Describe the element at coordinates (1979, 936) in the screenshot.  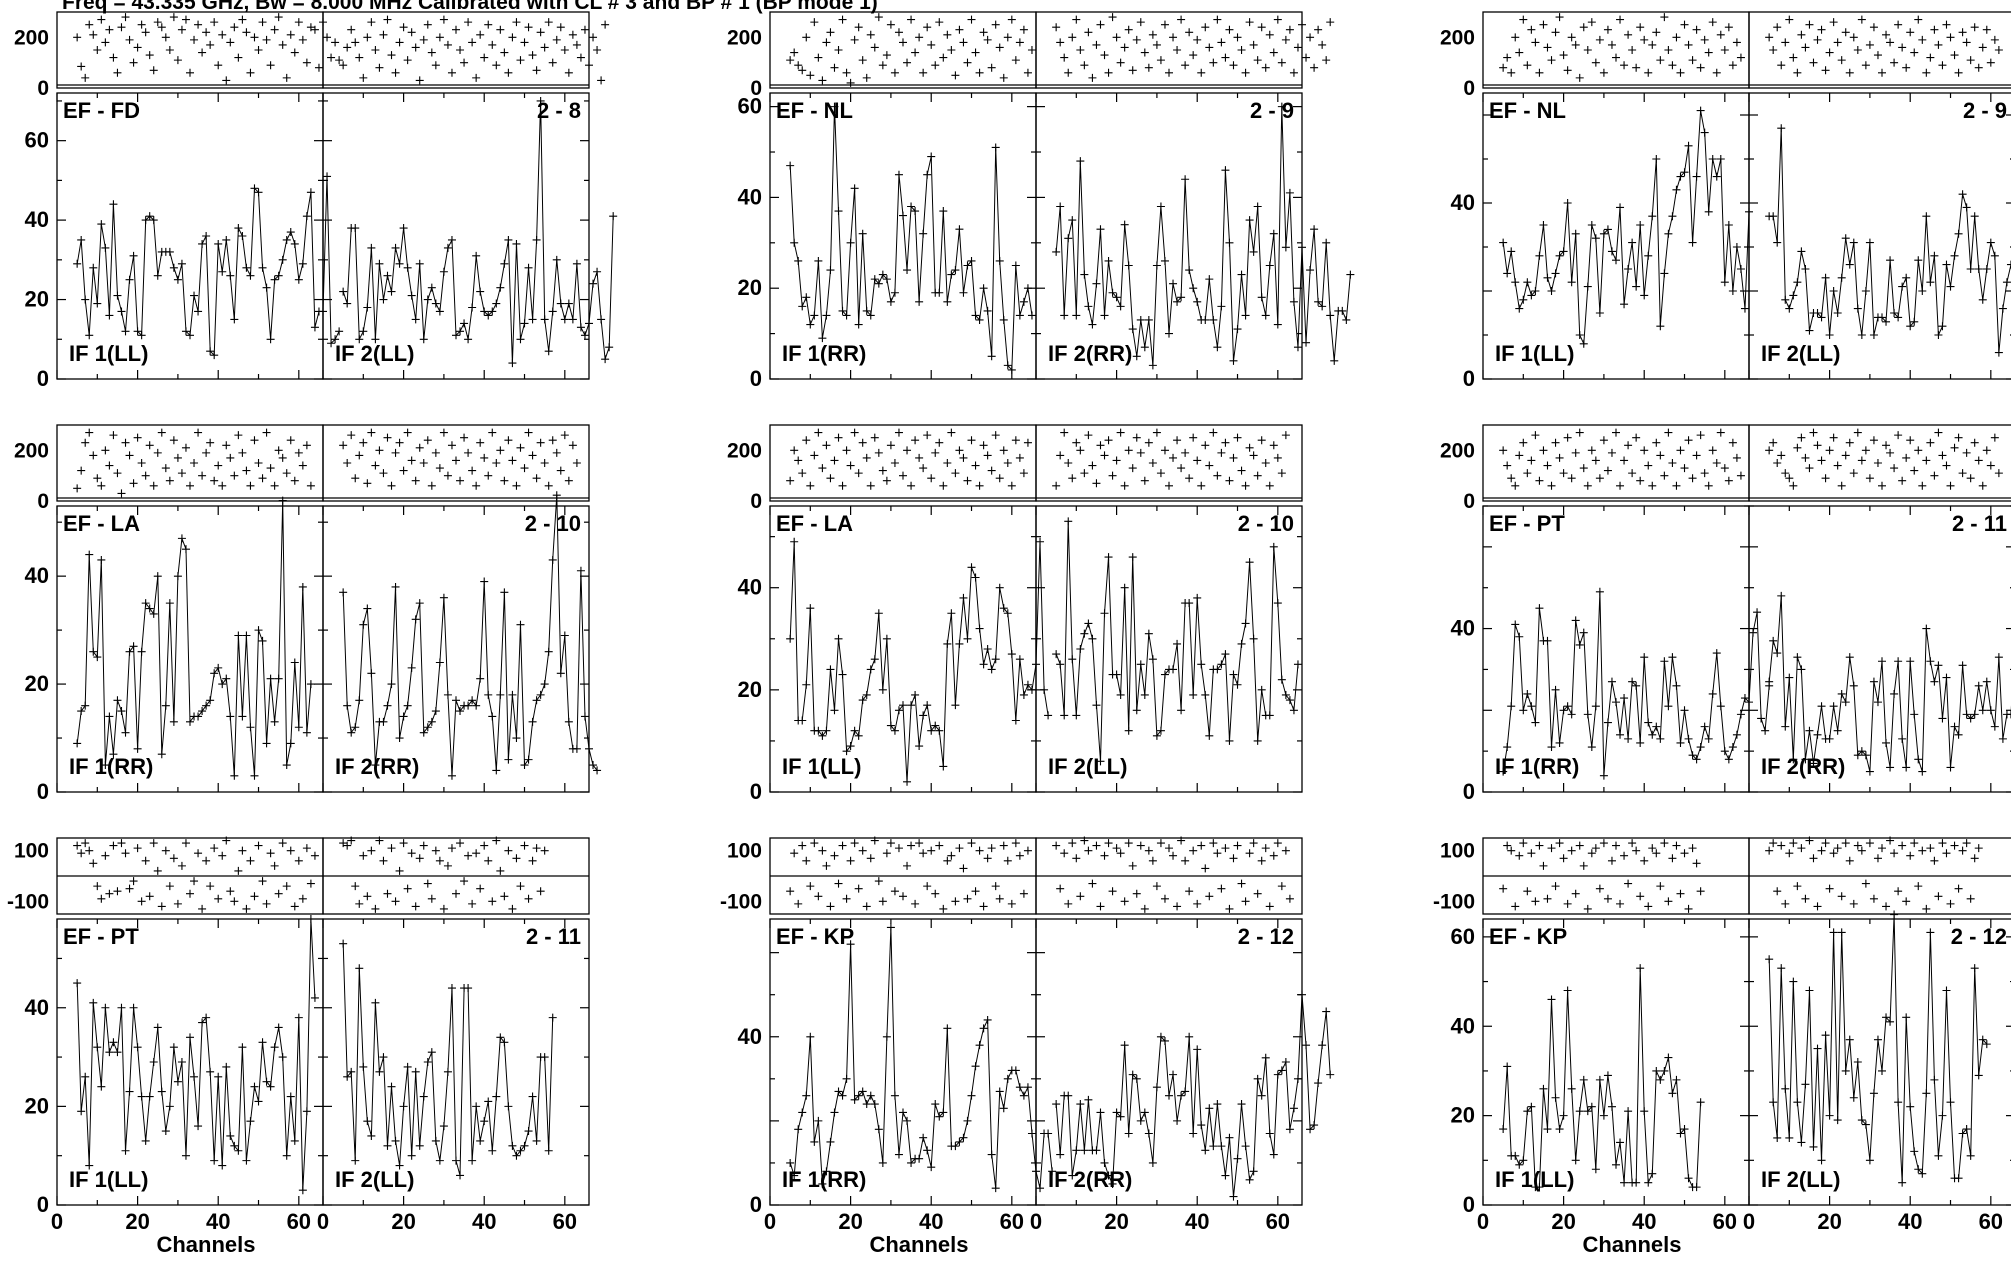
I see `baseline-label: 2 - 12` at that location.